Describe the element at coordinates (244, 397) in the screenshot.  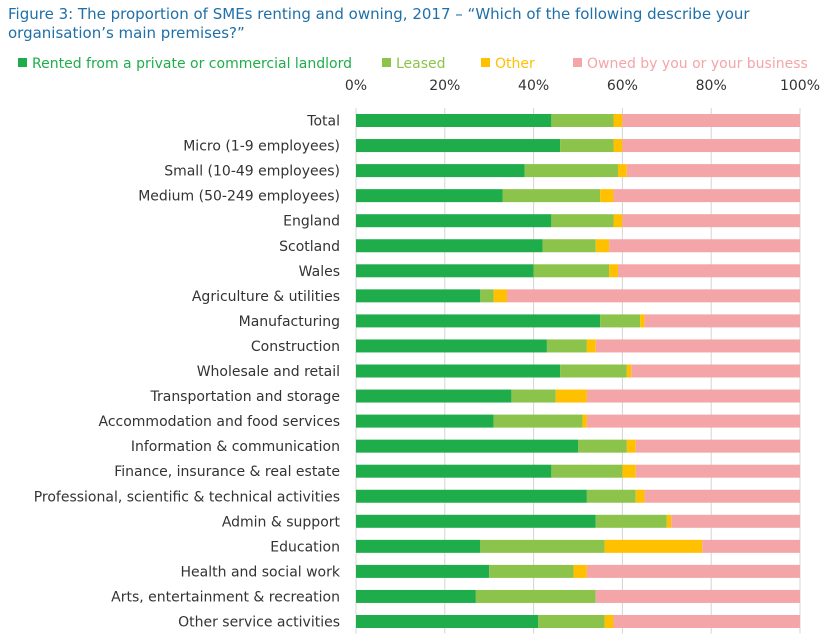
I see `category-label: Transportation and storage` at that location.